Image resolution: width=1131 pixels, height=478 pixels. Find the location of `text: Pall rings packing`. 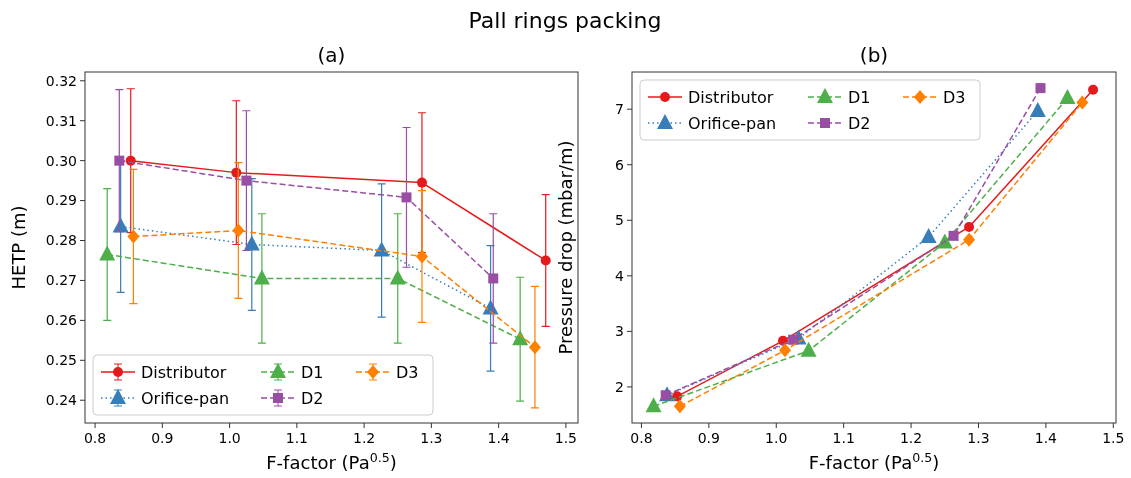

text: Pall rings packing is located at coordinates (565, 20).